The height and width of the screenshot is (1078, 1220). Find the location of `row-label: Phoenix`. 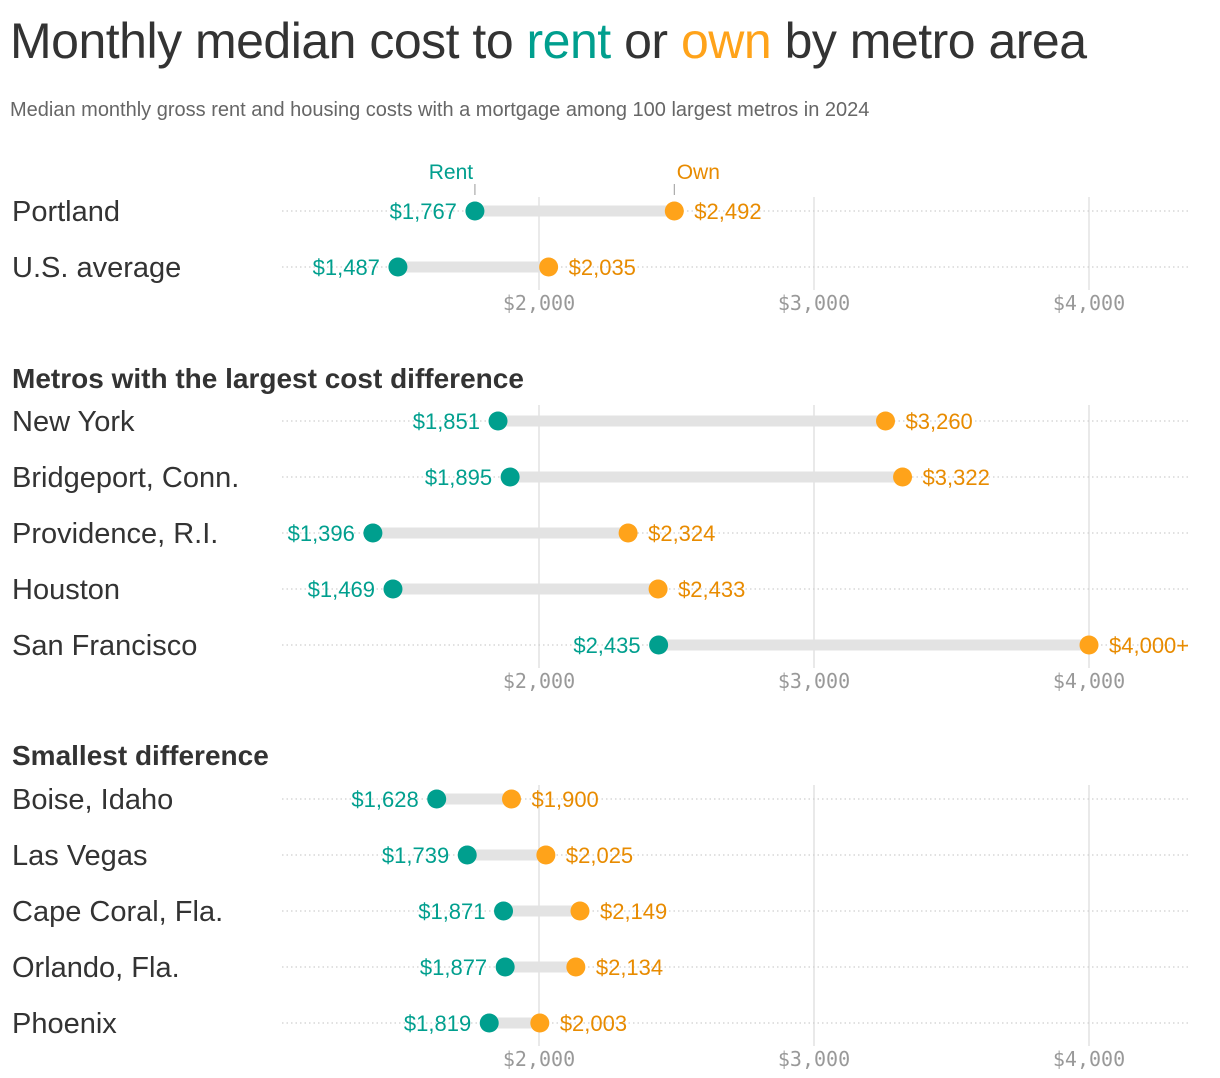

row-label: Phoenix is located at coordinates (64, 1024).